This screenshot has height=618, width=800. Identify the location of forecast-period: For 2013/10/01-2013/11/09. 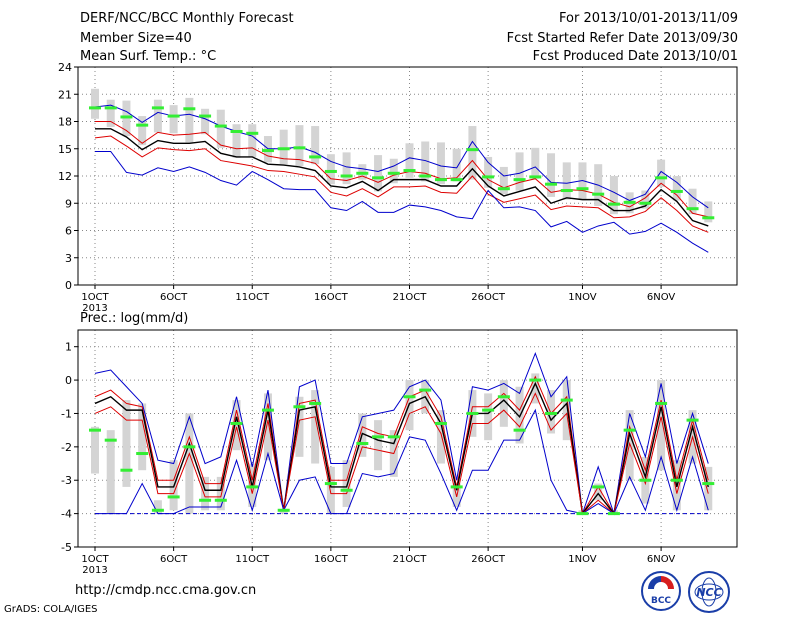
(648, 18).